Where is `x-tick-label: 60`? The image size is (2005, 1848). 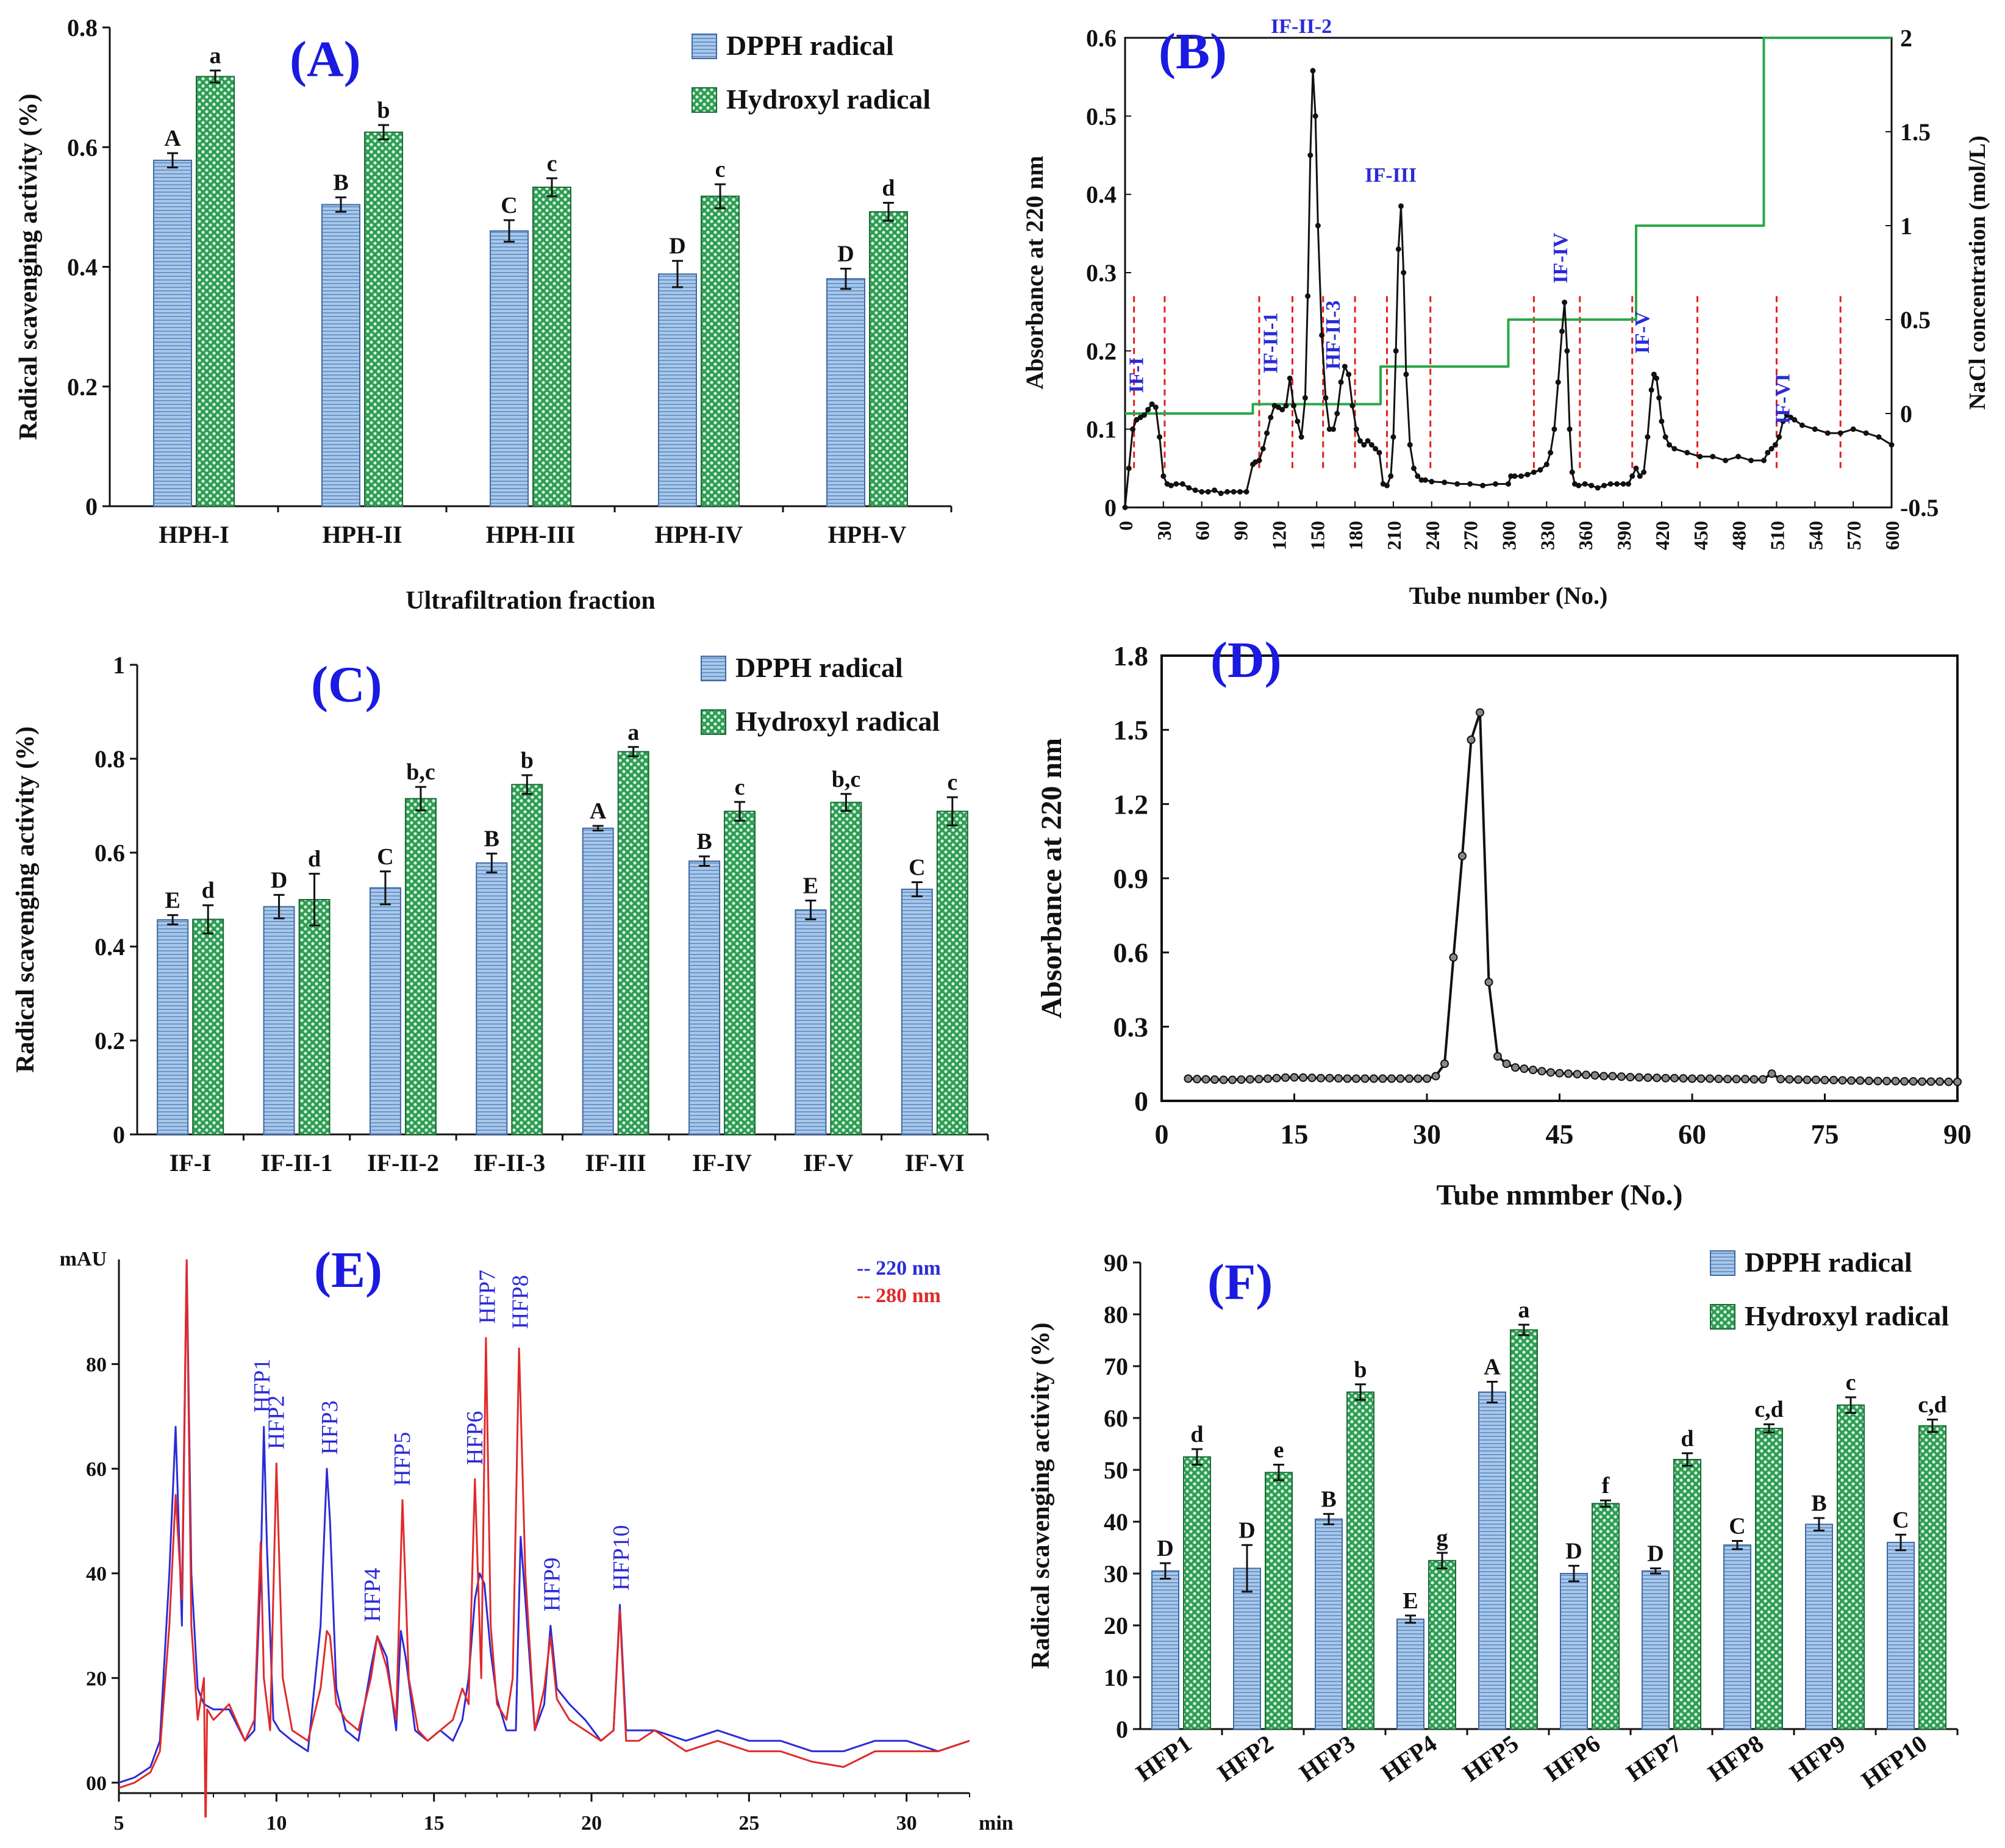
x-tick-label: 60 is located at coordinates (1202, 530).